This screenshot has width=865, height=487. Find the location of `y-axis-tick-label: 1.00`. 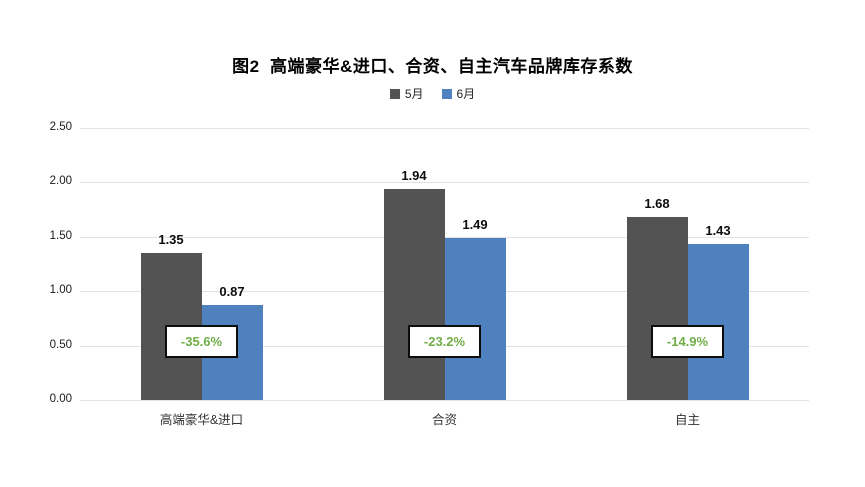

y-axis-tick-label: 1.00 is located at coordinates (60, 290).